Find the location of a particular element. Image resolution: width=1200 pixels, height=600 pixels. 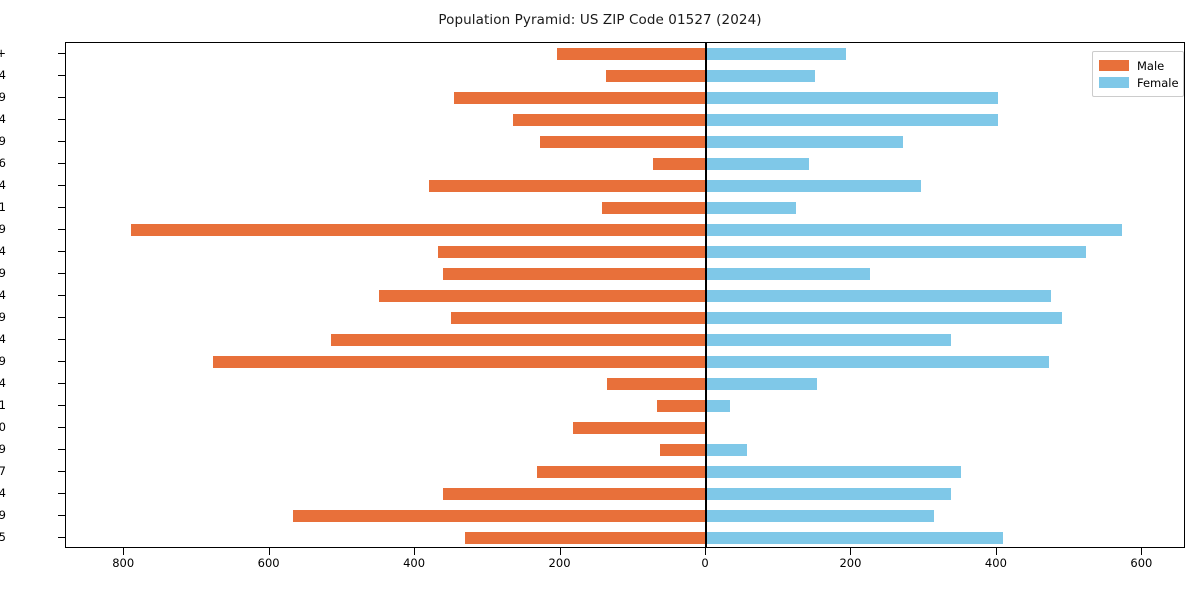

chart-legend: Male Female is located at coordinates (1138, 74).